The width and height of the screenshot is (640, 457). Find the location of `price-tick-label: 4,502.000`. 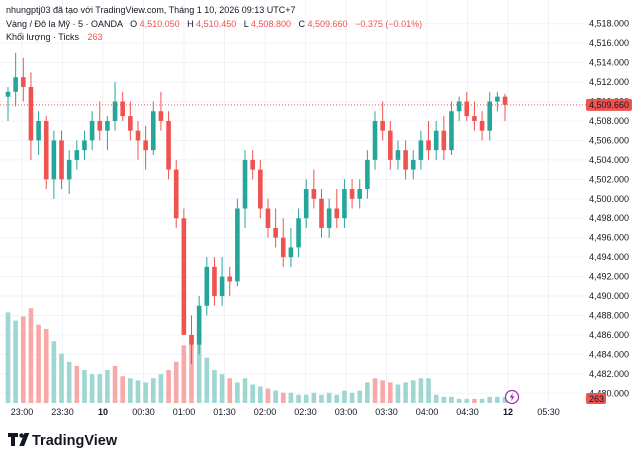

price-tick-label: 4,502.000 is located at coordinates (609, 179).